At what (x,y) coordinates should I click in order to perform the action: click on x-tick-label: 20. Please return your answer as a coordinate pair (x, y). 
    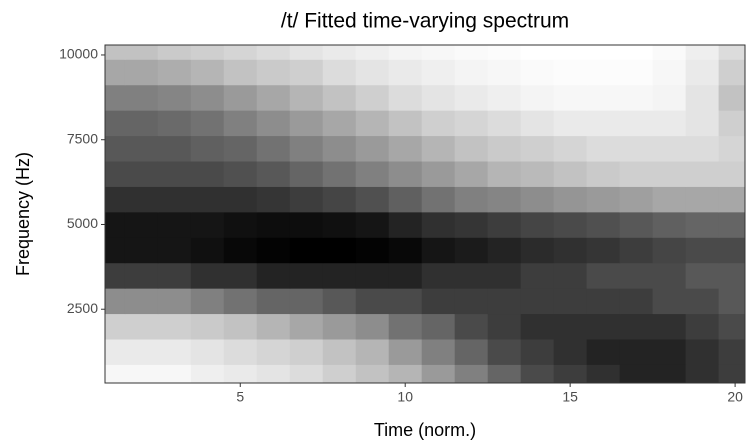
    Looking at the image, I should click on (735, 397).